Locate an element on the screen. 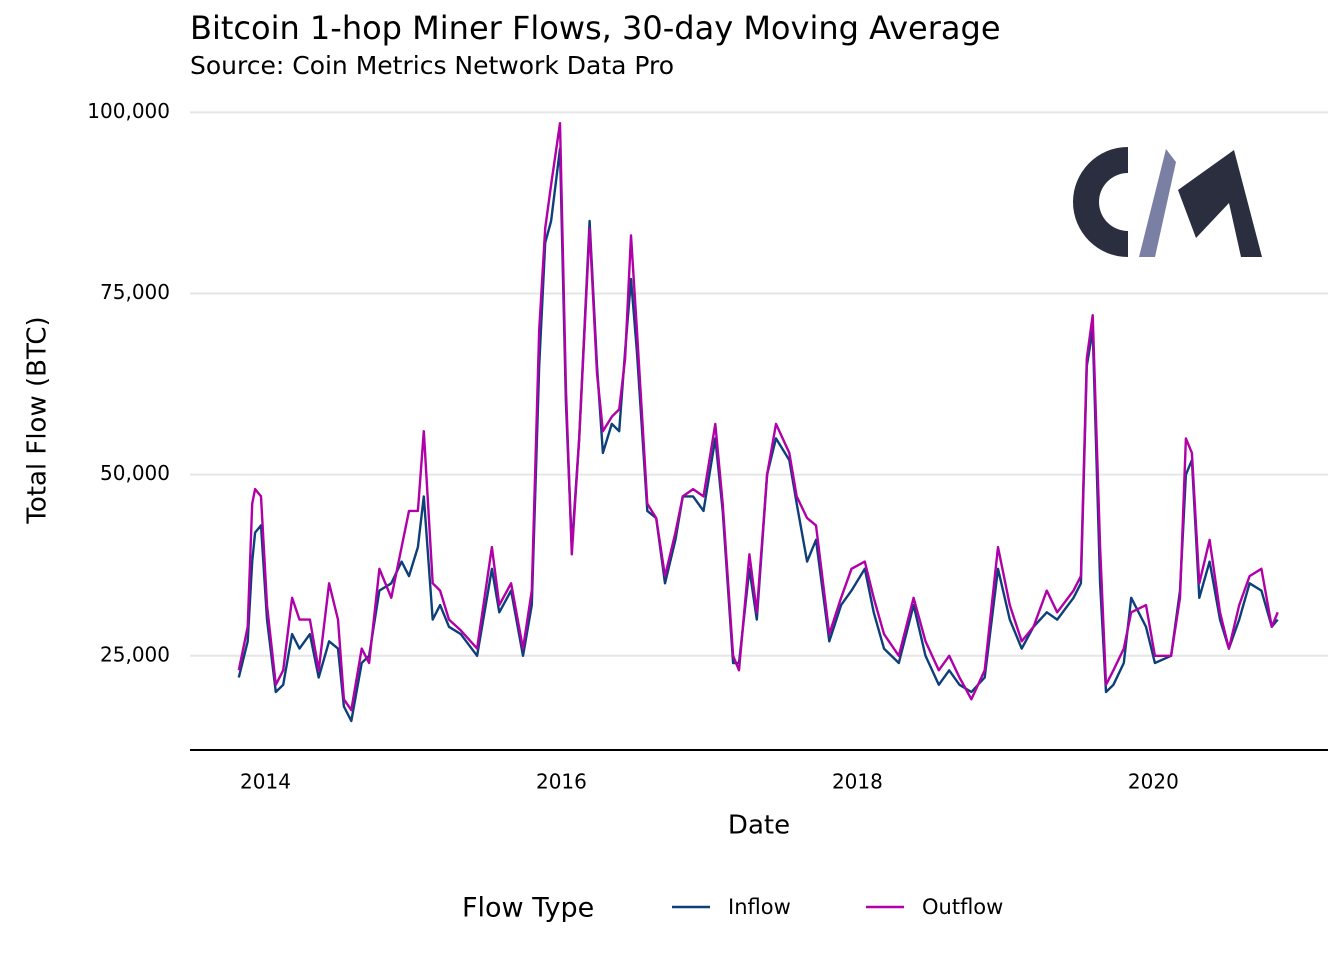 This screenshot has width=1344, height=960. x-tick-label: 2014 is located at coordinates (265, 782).